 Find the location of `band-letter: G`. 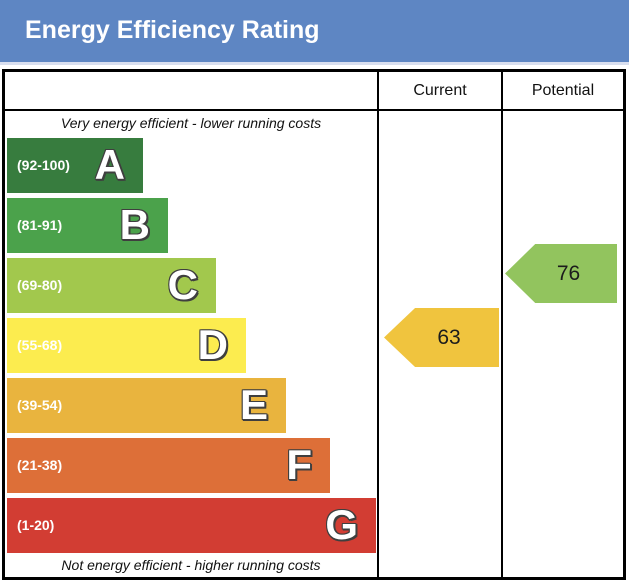

band-letter: G is located at coordinates (341, 524).